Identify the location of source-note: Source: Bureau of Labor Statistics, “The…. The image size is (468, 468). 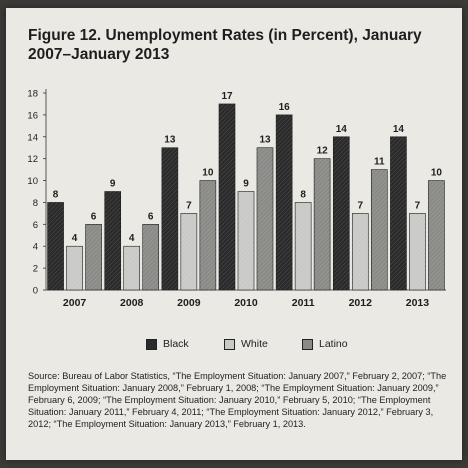
(237, 400).